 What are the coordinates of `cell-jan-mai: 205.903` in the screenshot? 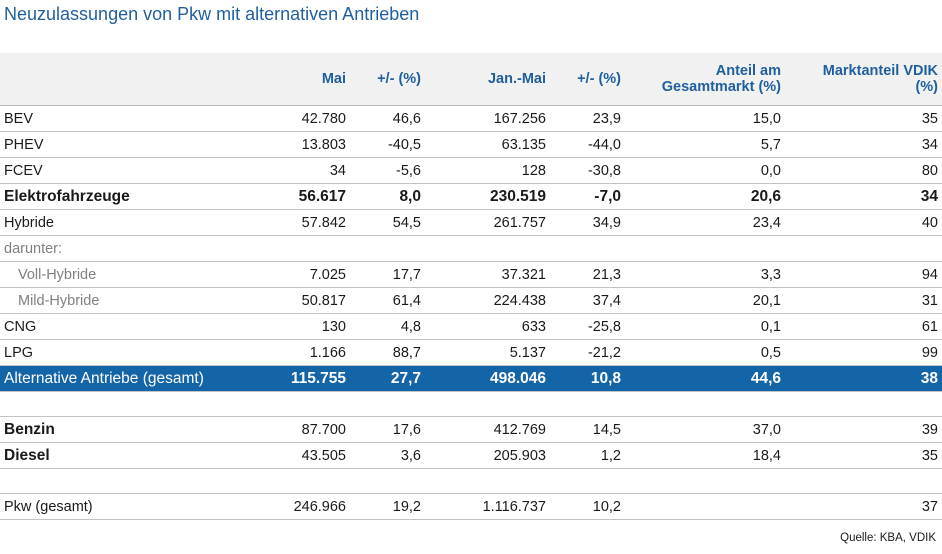 It's located at (487, 455).